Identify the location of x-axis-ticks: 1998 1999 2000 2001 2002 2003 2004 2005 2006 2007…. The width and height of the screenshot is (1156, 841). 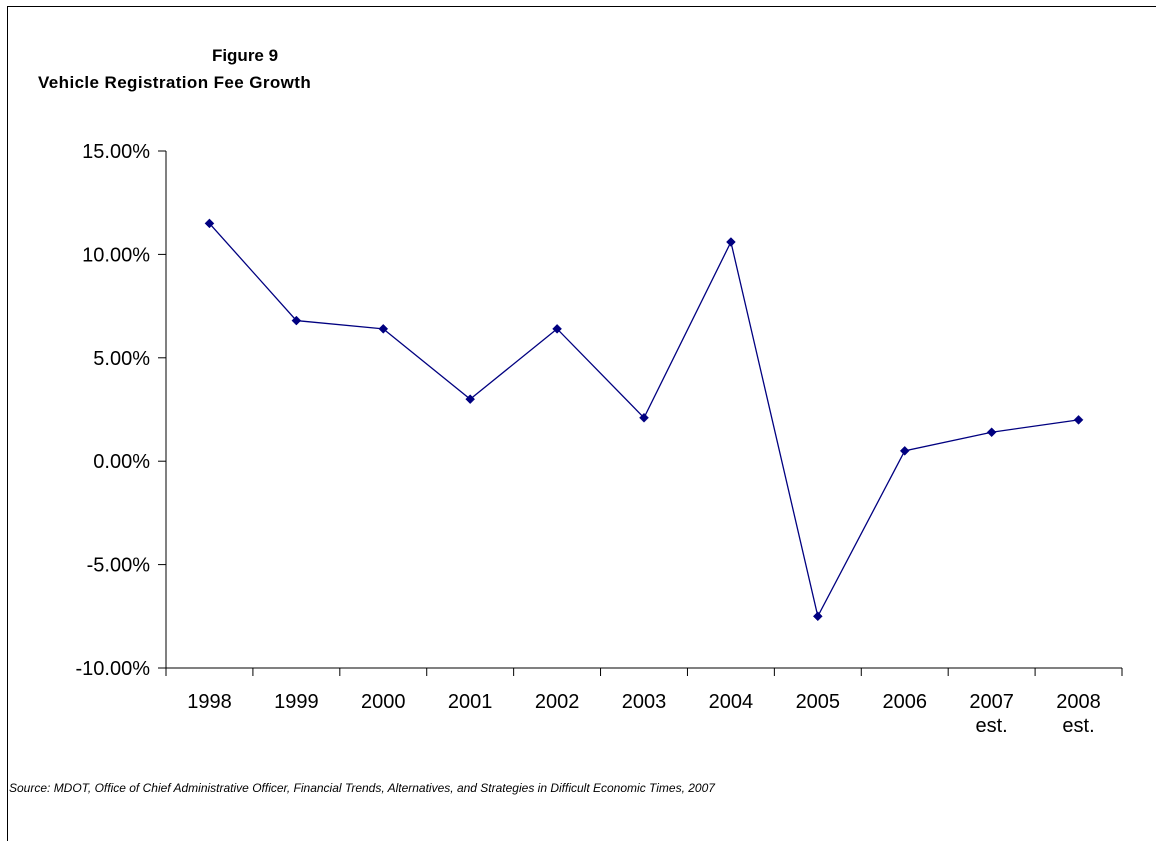
(644, 702).